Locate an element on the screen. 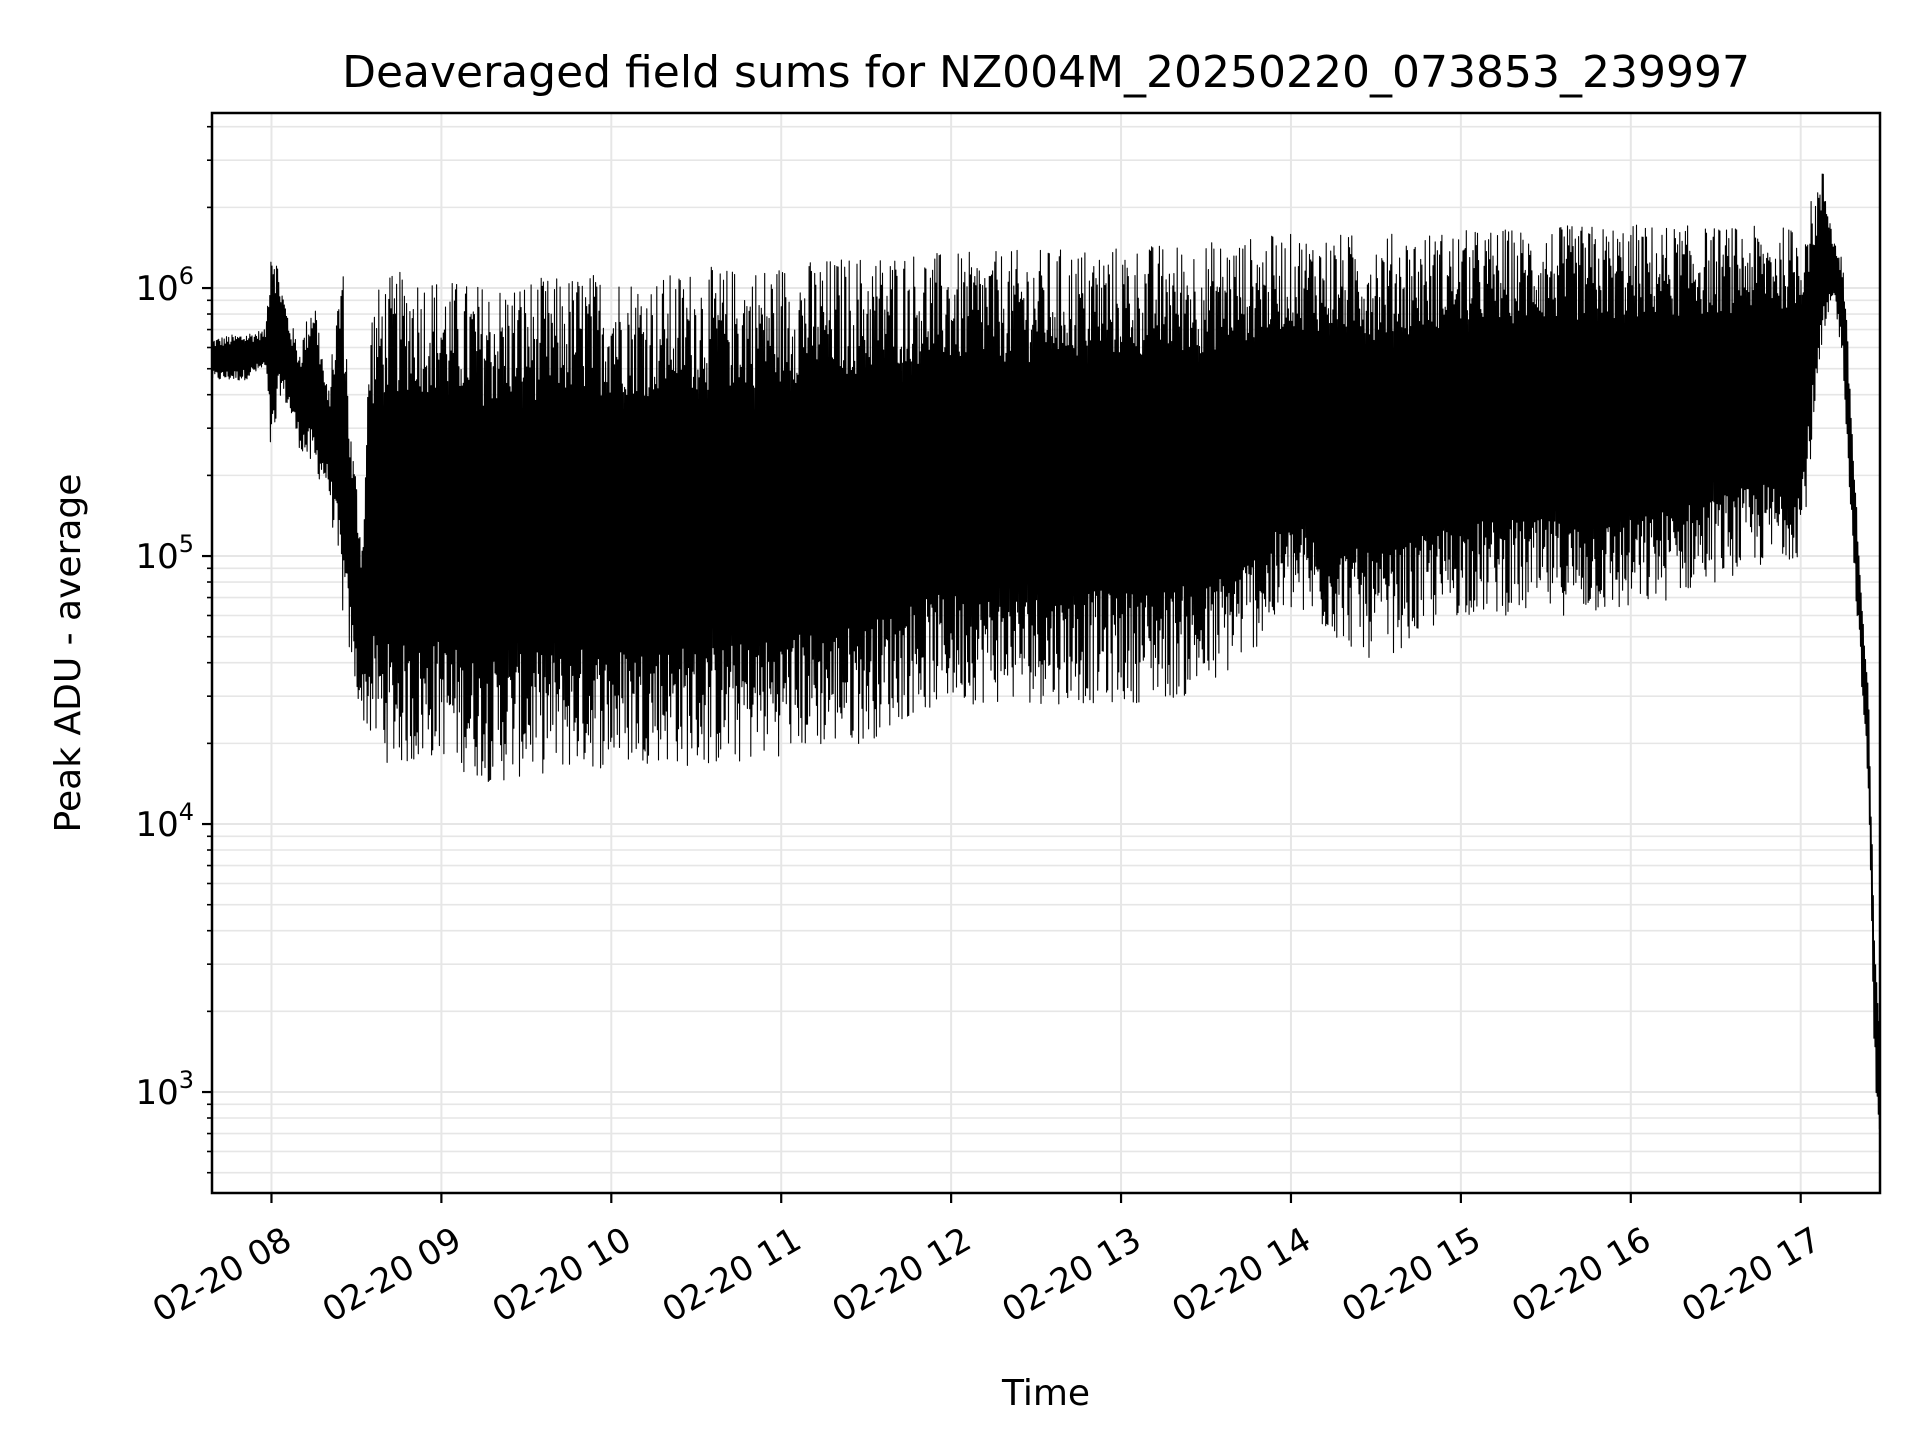 This screenshot has width=1920, height=1440. x-axis-label: Time is located at coordinates (1045, 1393).